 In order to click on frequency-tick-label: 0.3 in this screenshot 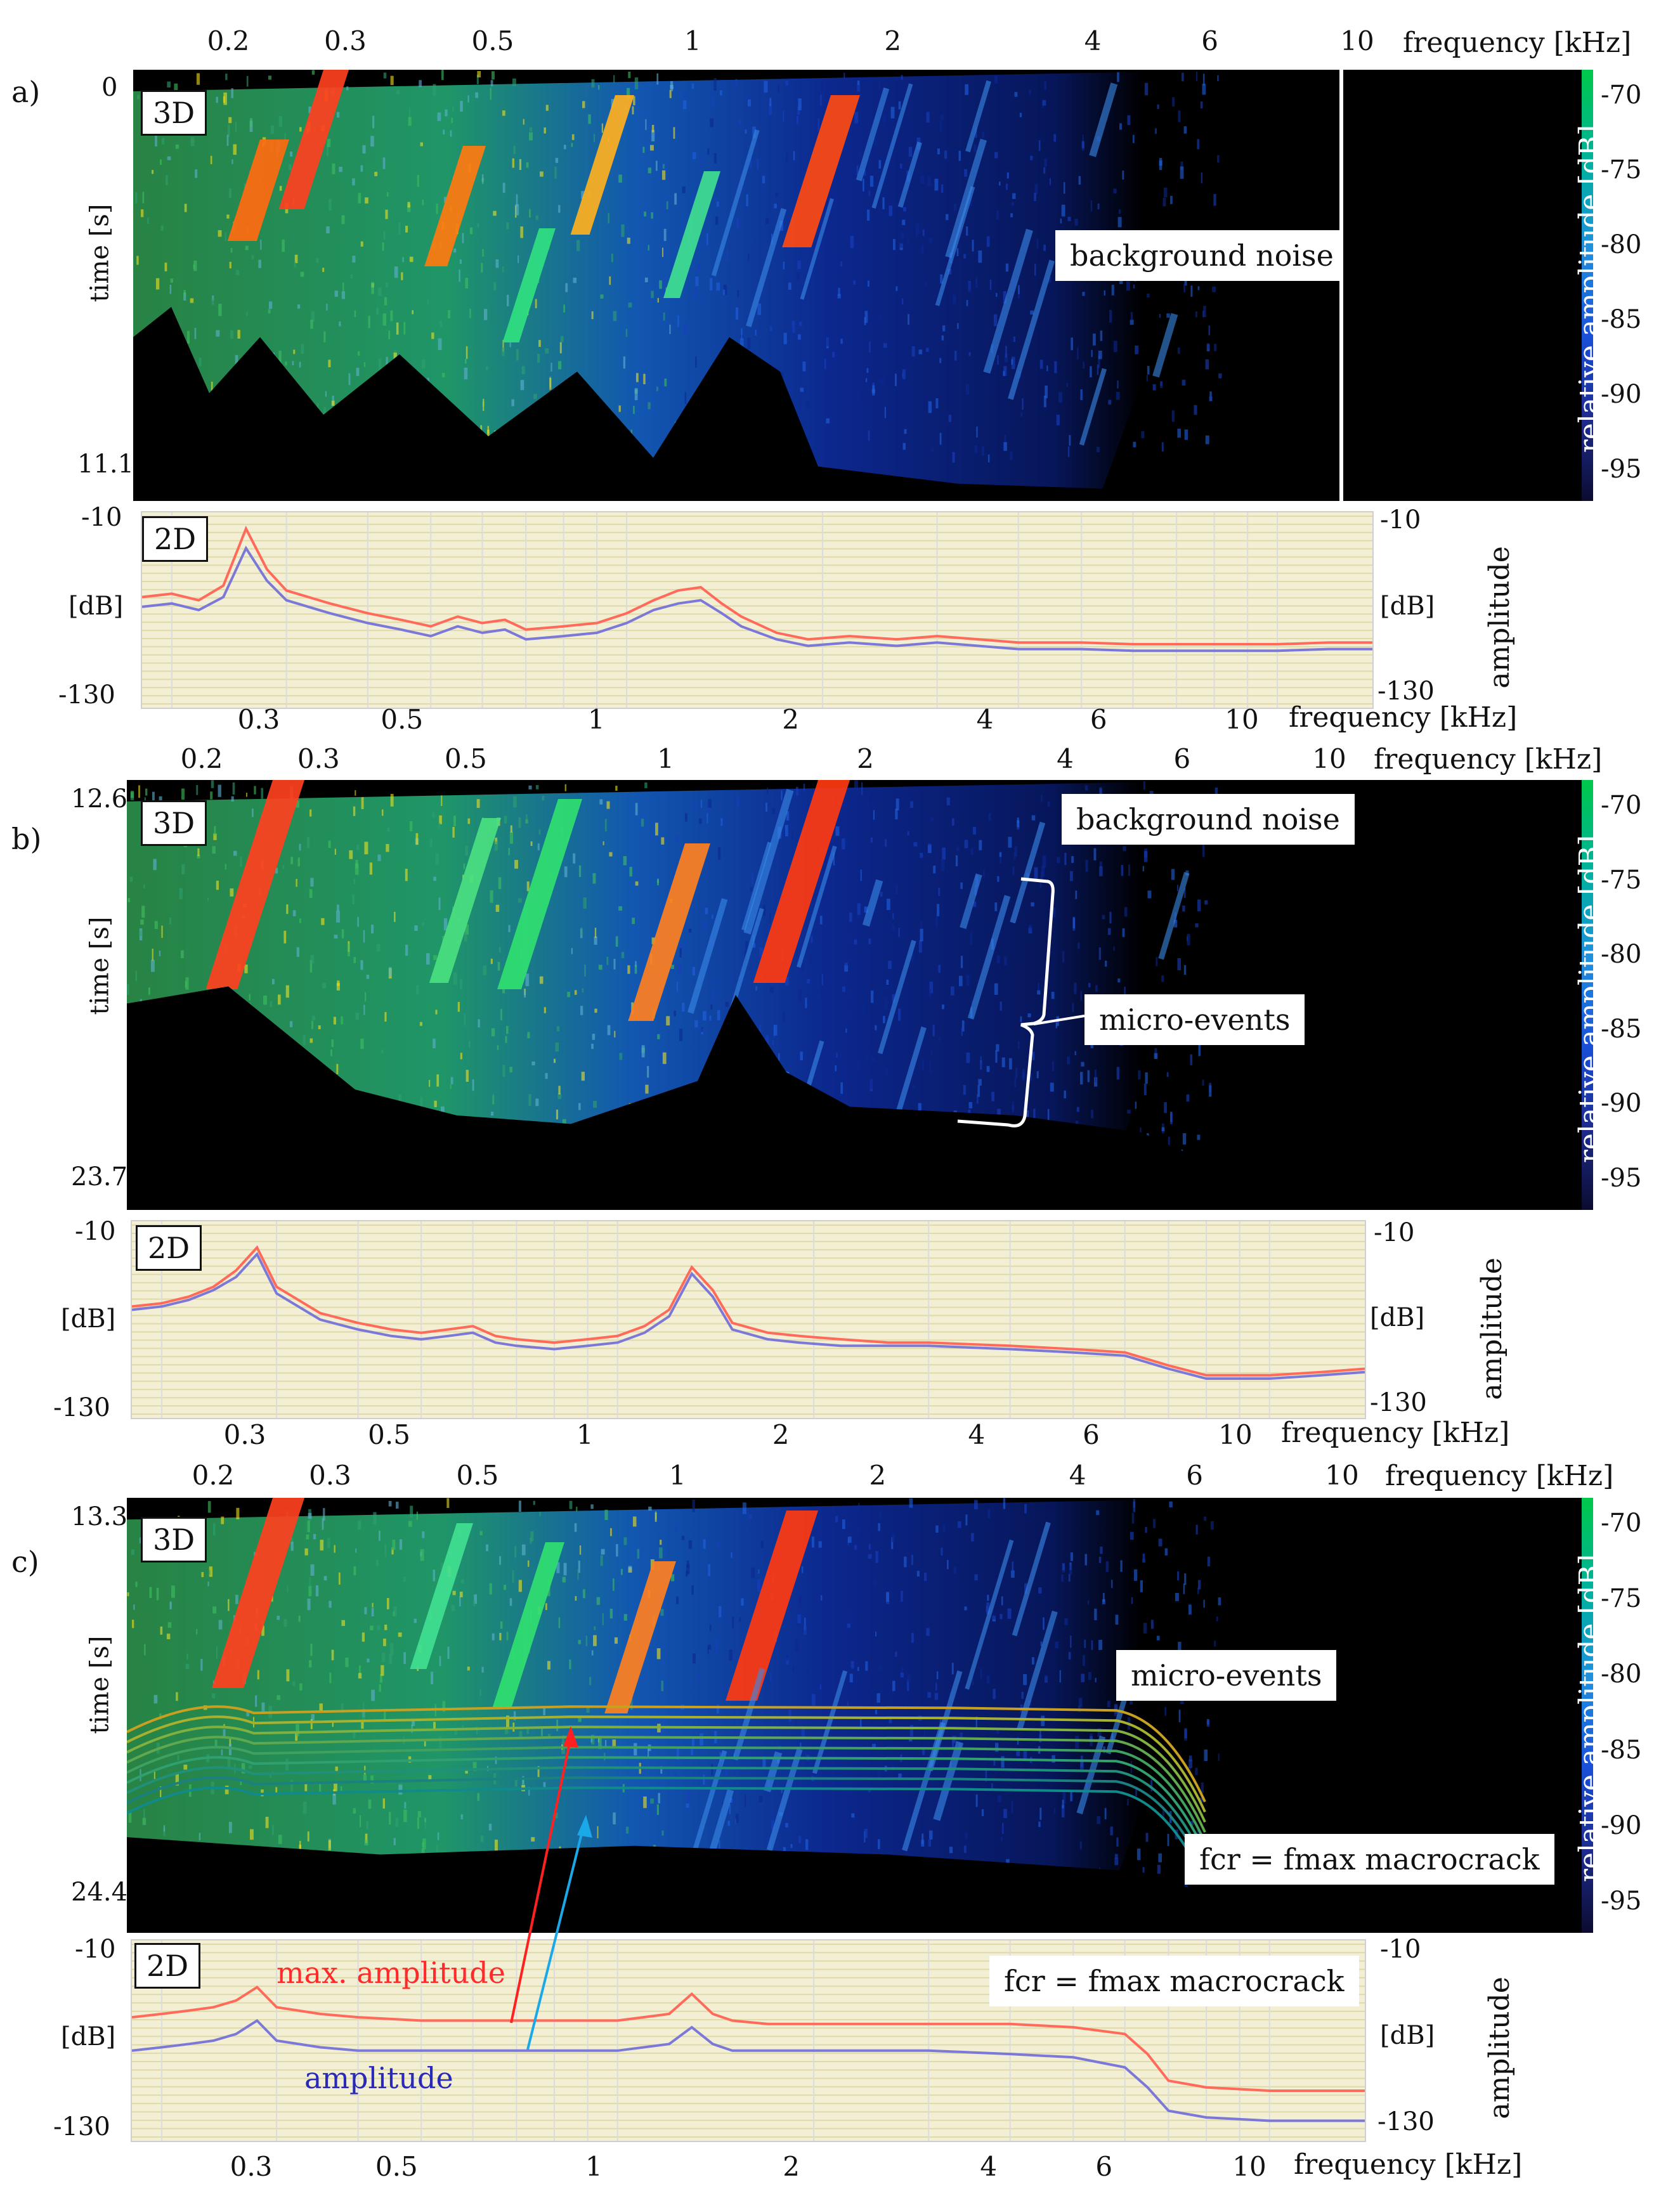, I will do `click(345, 40)`.